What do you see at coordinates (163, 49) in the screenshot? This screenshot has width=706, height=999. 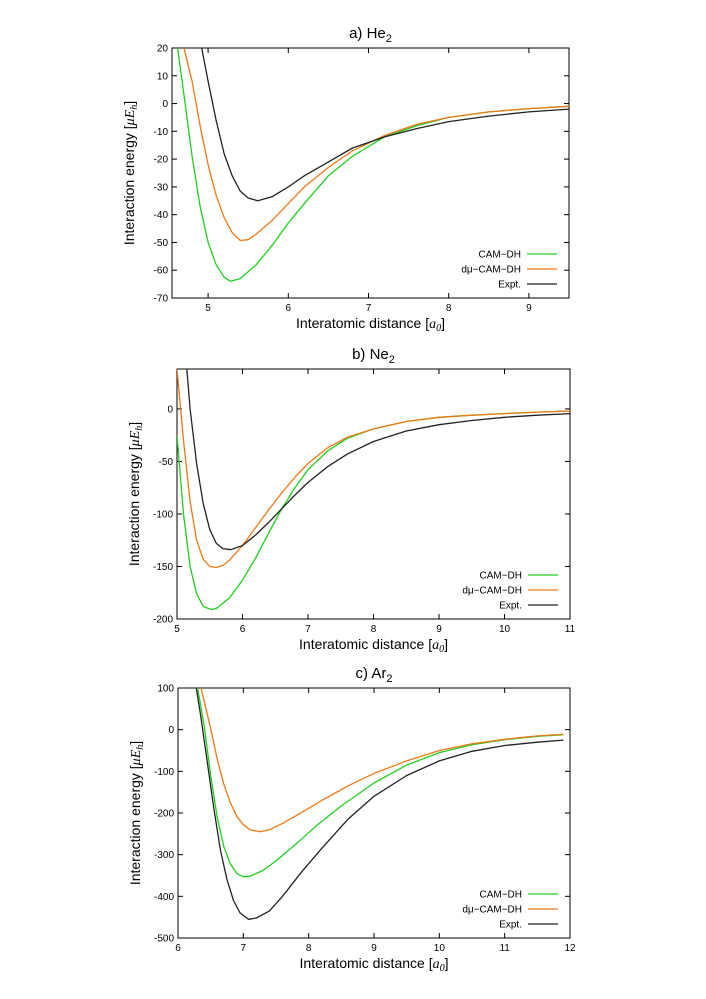 I see `y-tick-label: 20` at bounding box center [163, 49].